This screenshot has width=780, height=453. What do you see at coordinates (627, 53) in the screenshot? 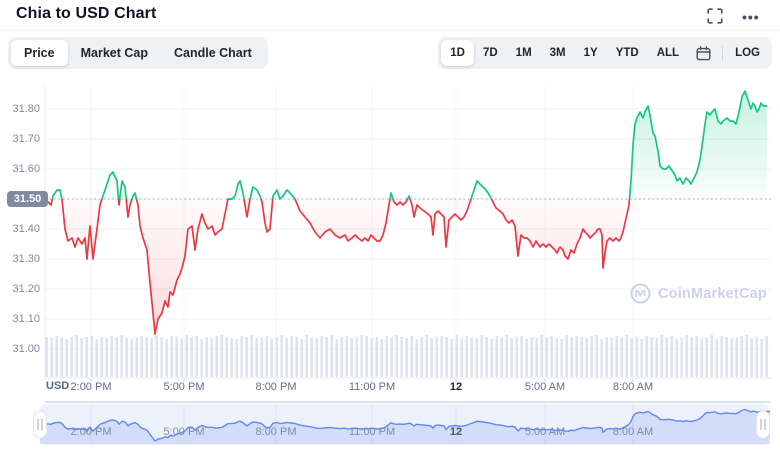
I see `range-ytd: YTD` at bounding box center [627, 53].